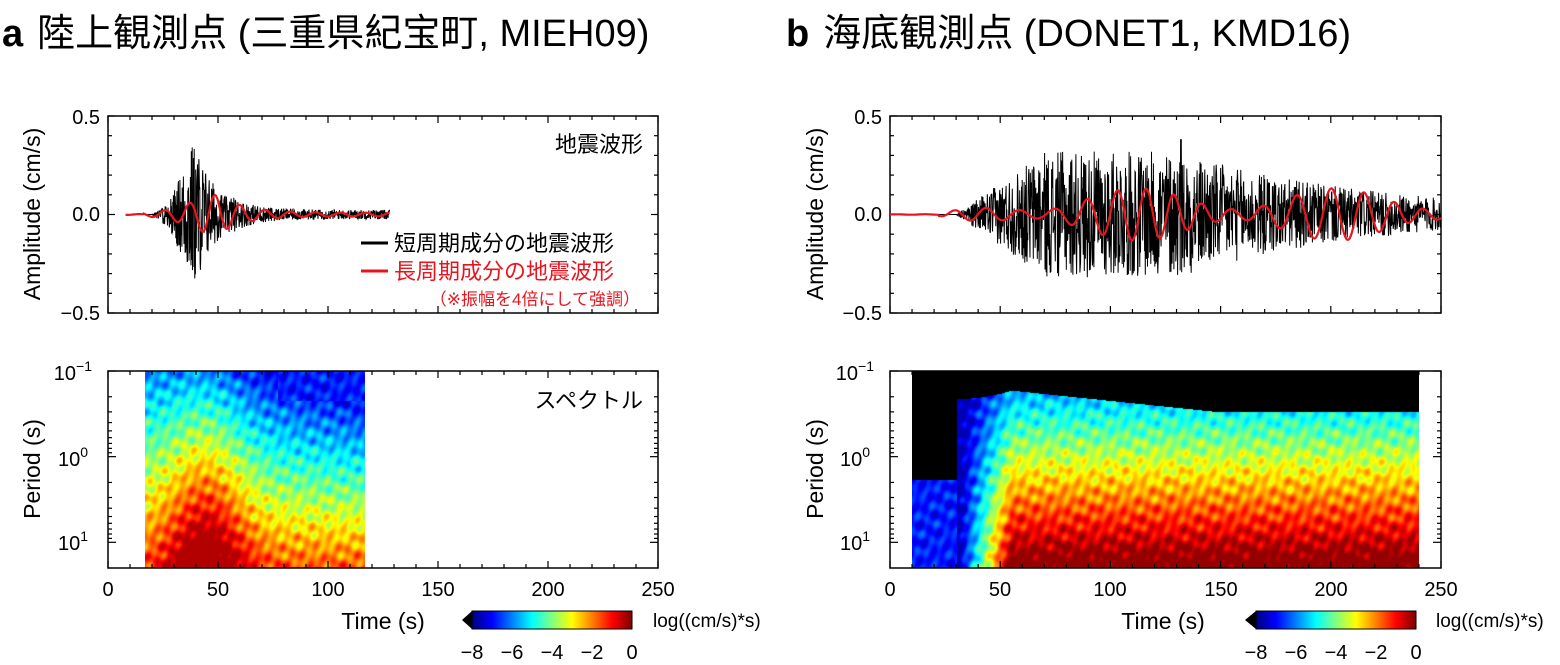  What do you see at coordinates (707, 621) in the screenshot?
I see `panel-a-colorbar-label: log((cm/s)*s)` at bounding box center [707, 621].